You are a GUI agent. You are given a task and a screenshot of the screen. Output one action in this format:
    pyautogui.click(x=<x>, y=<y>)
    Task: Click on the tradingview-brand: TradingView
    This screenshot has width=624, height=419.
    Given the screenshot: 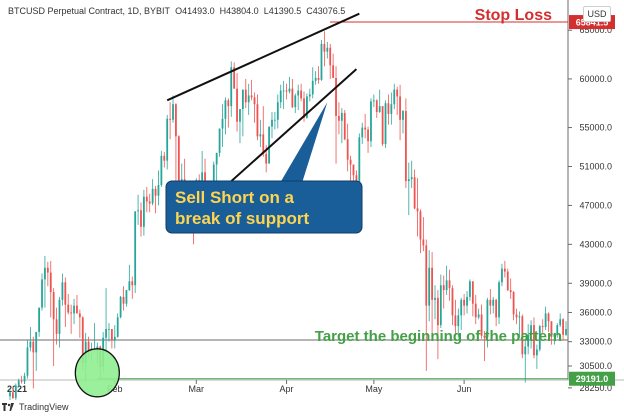 What is the action you would take?
    pyautogui.click(x=44, y=407)
    